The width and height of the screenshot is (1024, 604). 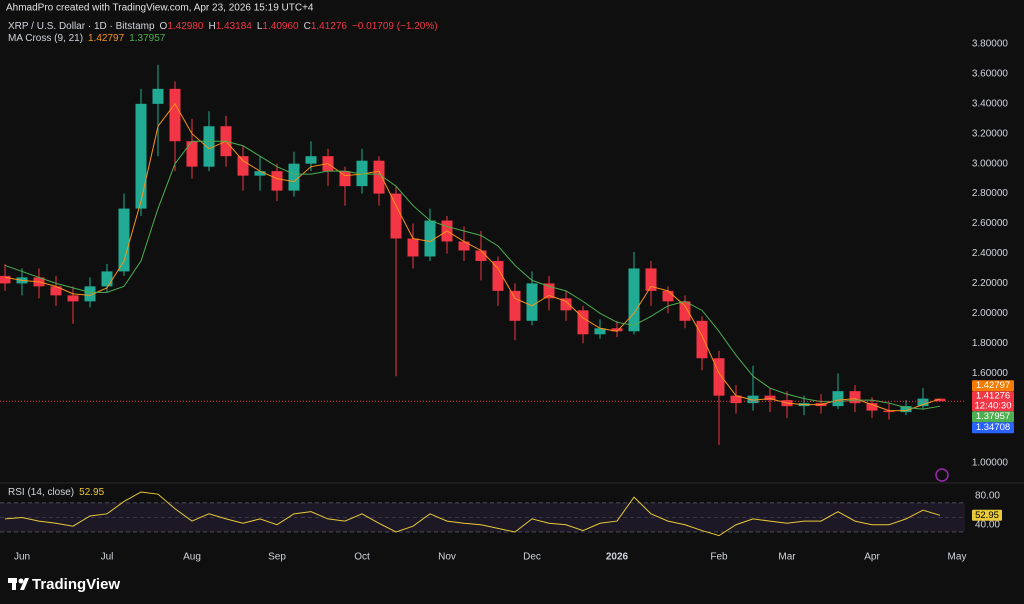 What do you see at coordinates (532, 557) in the screenshot?
I see `x-tick-label: Dec` at bounding box center [532, 557].